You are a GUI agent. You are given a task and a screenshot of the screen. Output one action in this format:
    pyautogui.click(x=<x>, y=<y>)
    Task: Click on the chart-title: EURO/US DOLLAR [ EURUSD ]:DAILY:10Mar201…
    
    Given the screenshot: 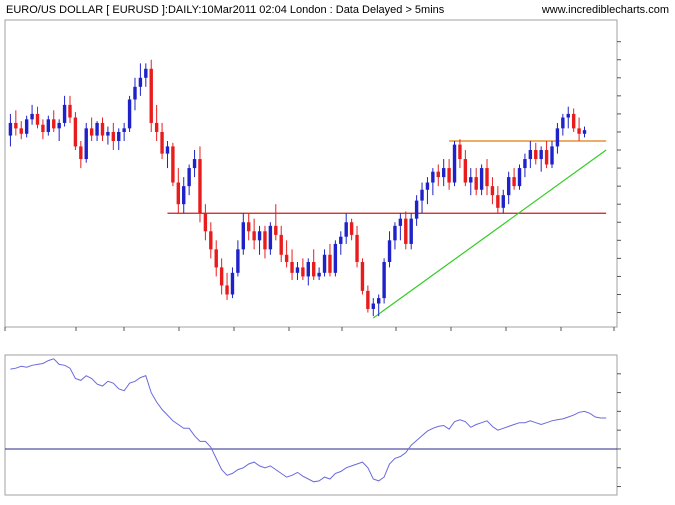 What is the action you would take?
    pyautogui.click(x=225, y=10)
    